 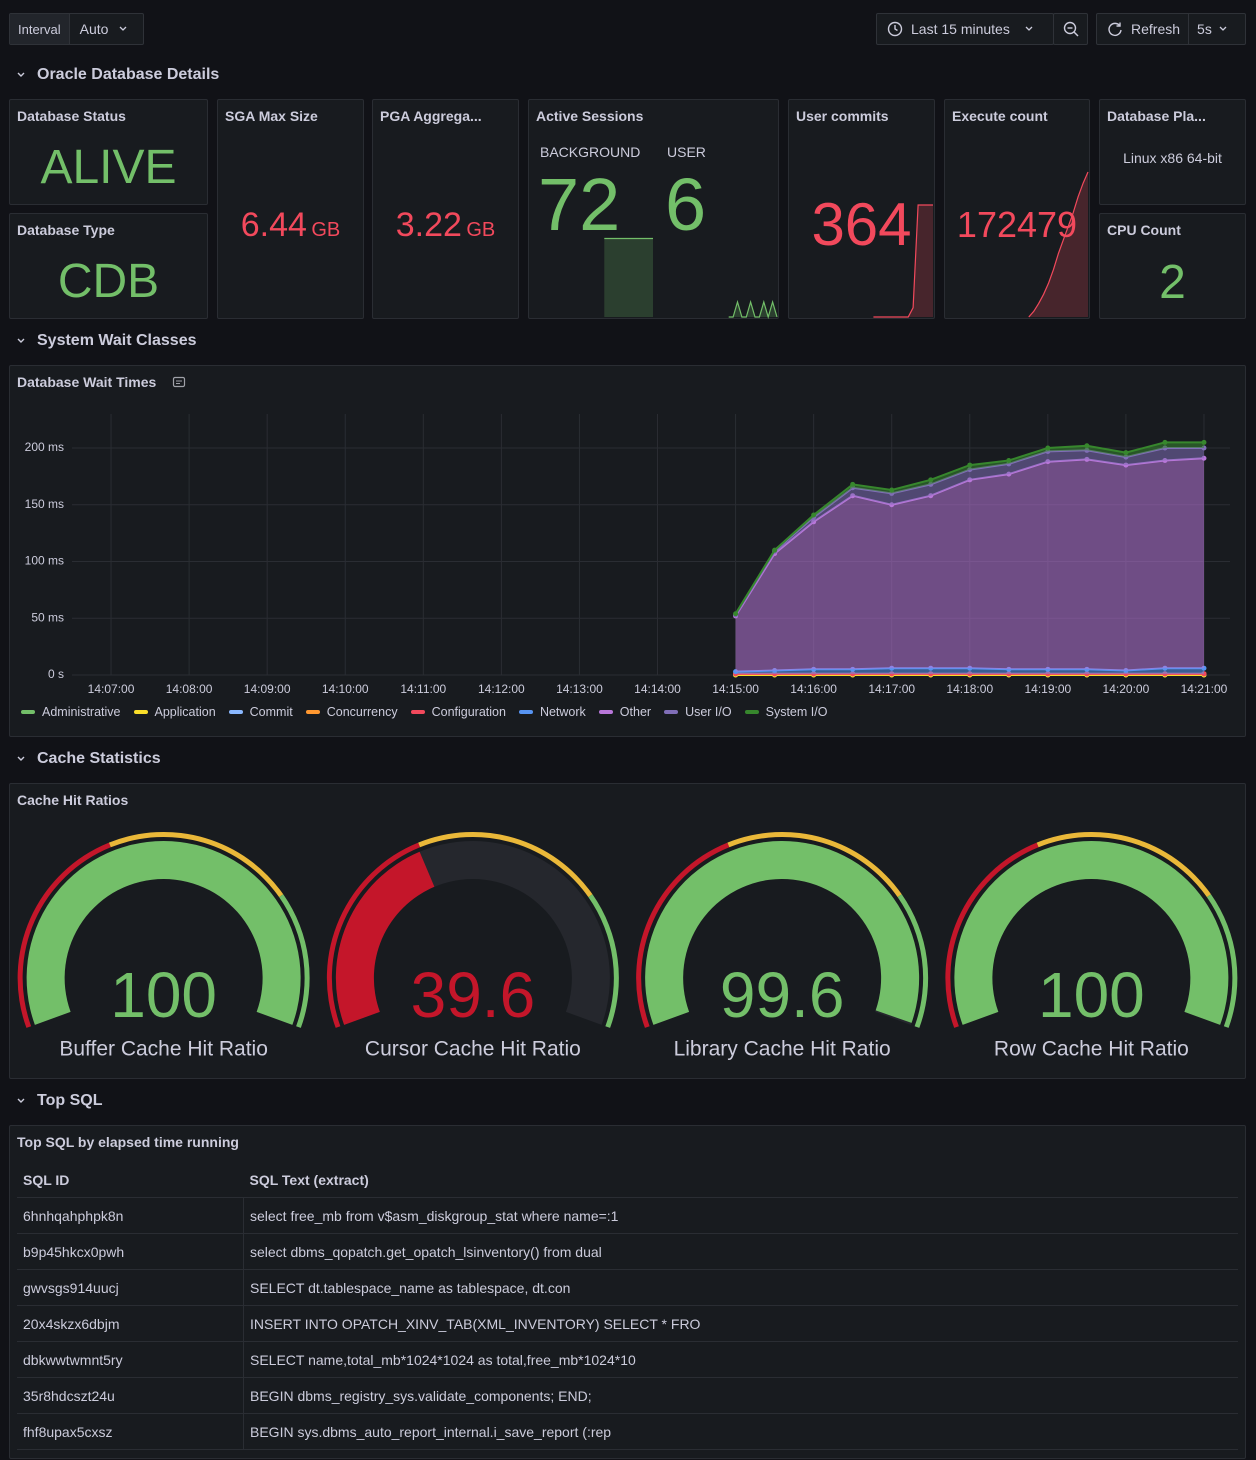 I want to click on stat-value: 72, so click(x=579, y=204).